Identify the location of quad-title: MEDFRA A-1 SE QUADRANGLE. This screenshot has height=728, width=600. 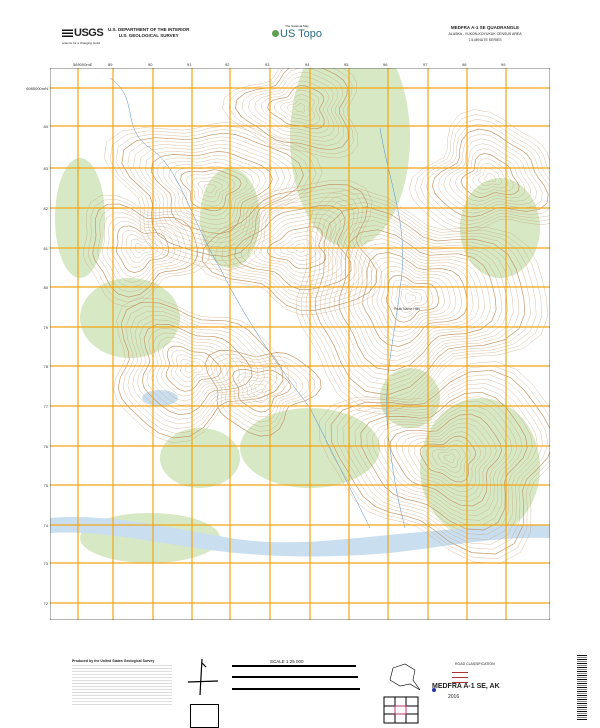
(485, 27).